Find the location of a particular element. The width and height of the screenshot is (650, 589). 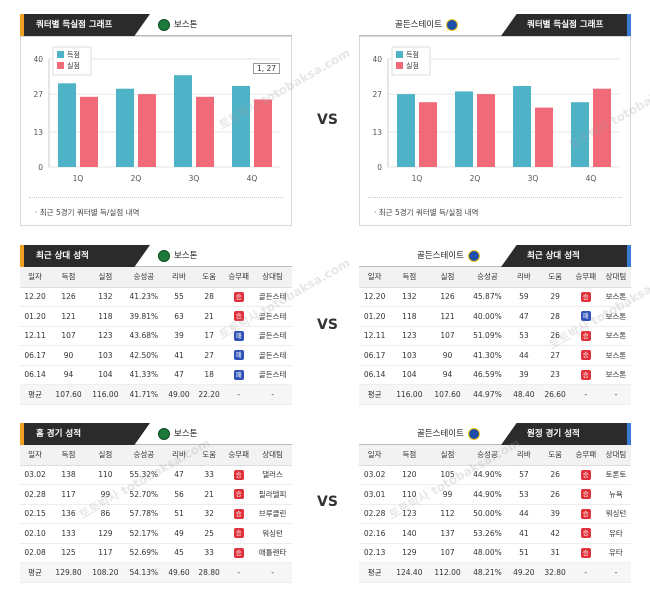

table-cell: 41.23% is located at coordinates (143, 297).